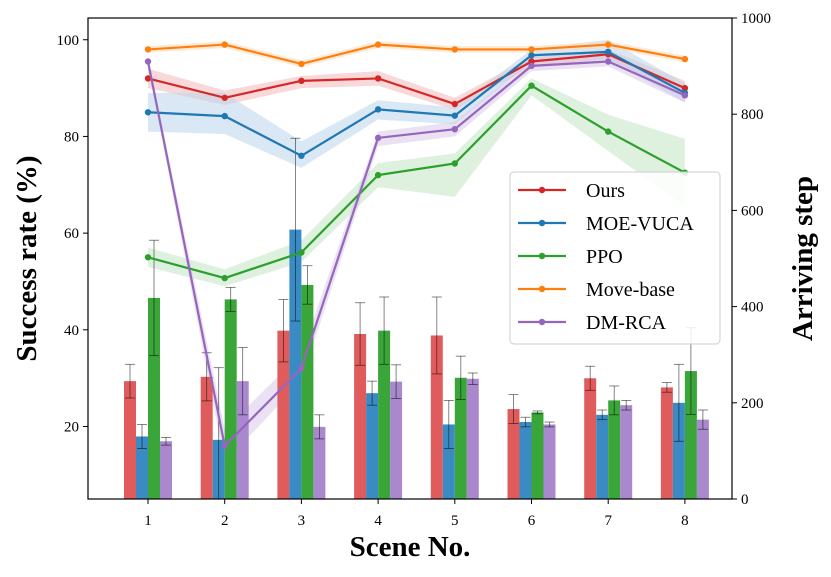 The width and height of the screenshot is (831, 577). What do you see at coordinates (604, 257) in the screenshot?
I see `legend-label-ppo: PPO` at bounding box center [604, 257].